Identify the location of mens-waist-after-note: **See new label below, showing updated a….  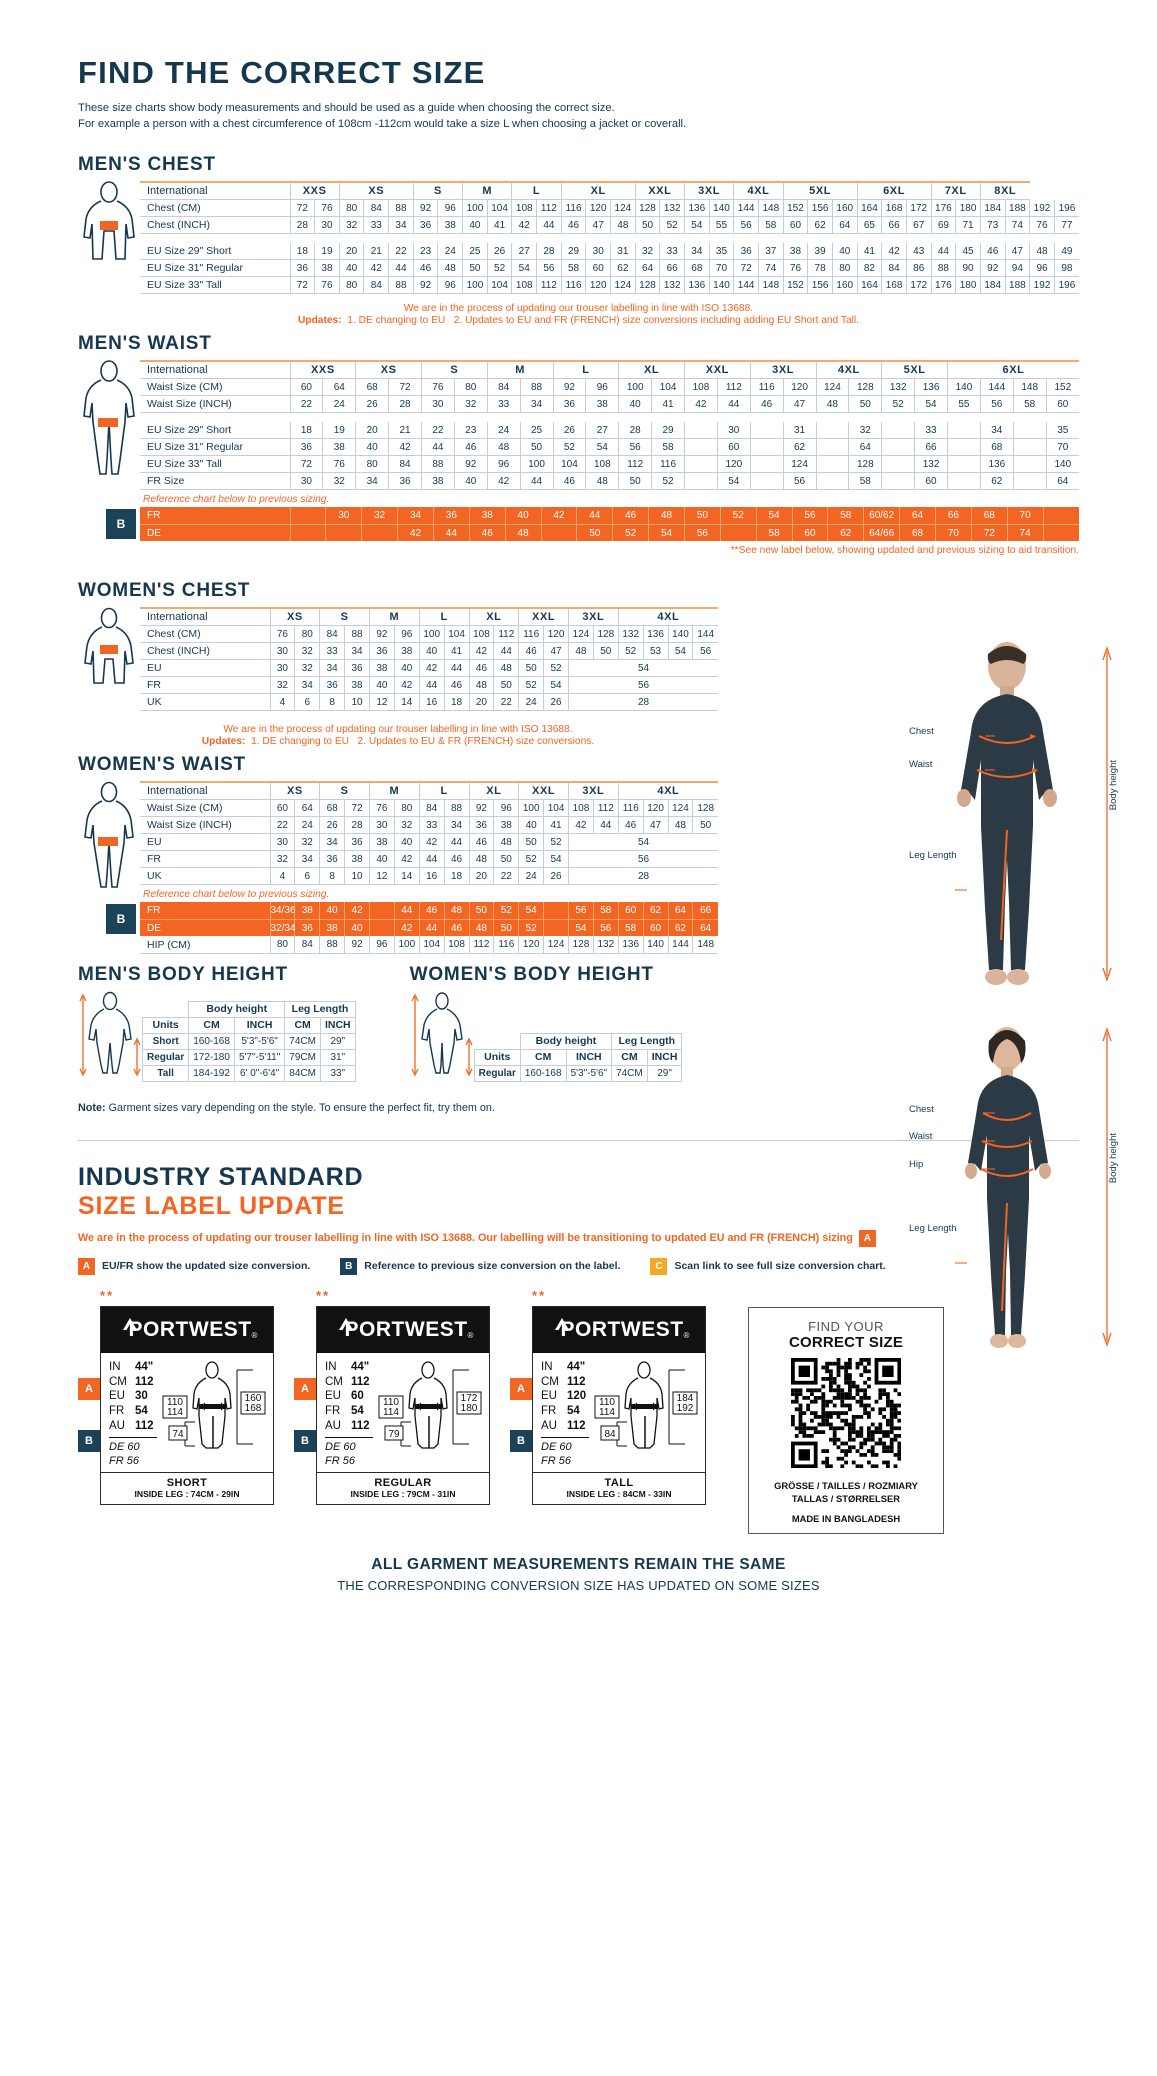
(904, 551).